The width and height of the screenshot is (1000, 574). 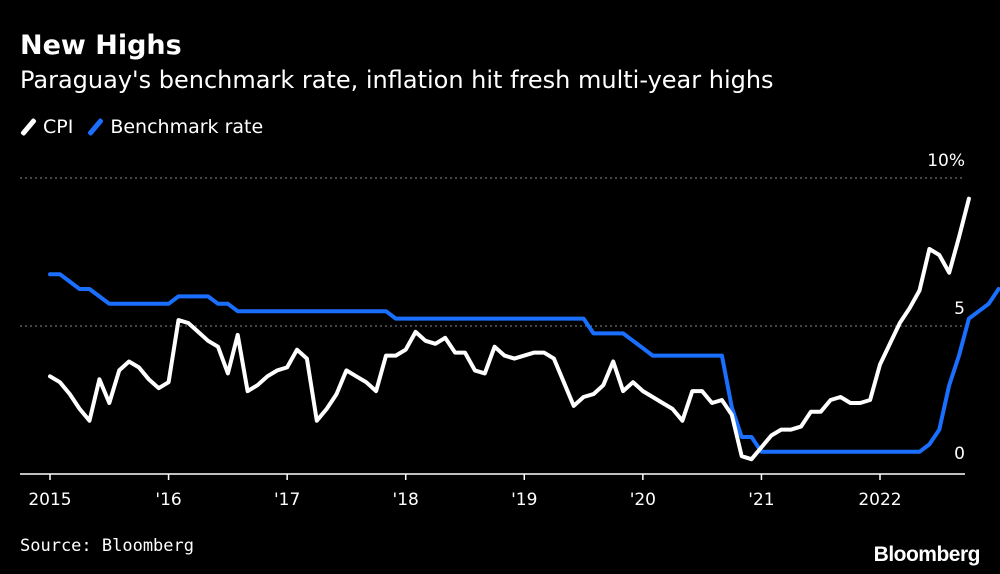 What do you see at coordinates (959, 454) in the screenshot?
I see `y-tick-label: 0` at bounding box center [959, 454].